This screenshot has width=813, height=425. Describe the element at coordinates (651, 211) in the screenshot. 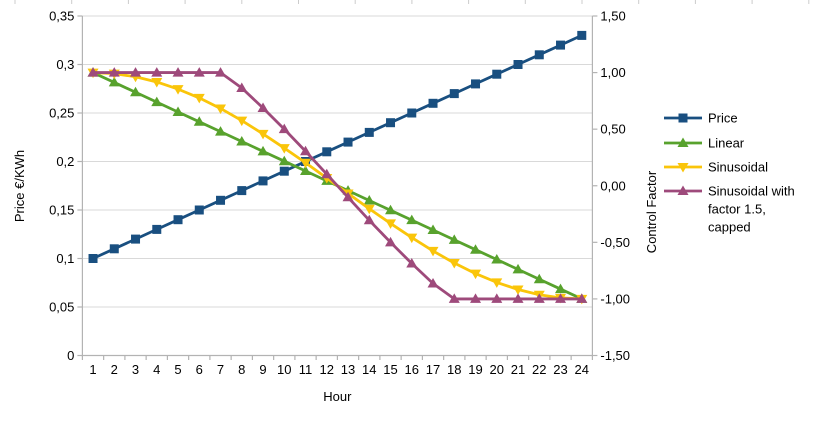

I see `right-axis-title: Control Factor` at that location.